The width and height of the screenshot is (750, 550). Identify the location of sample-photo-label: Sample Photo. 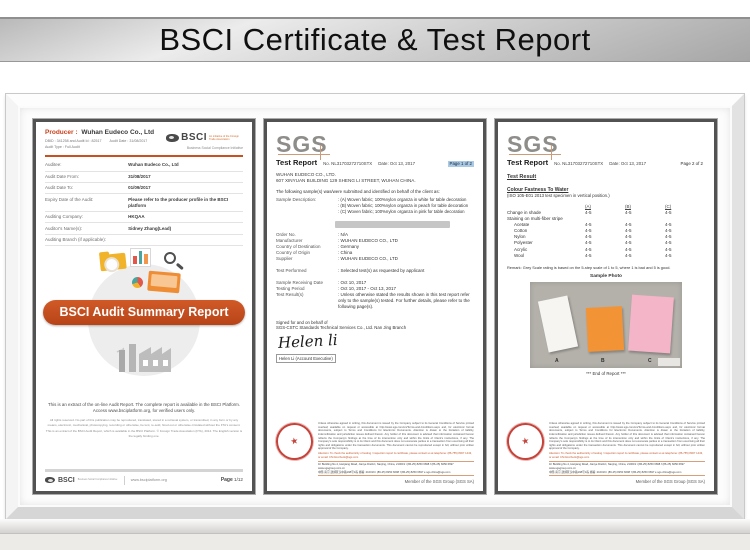
(606, 276).